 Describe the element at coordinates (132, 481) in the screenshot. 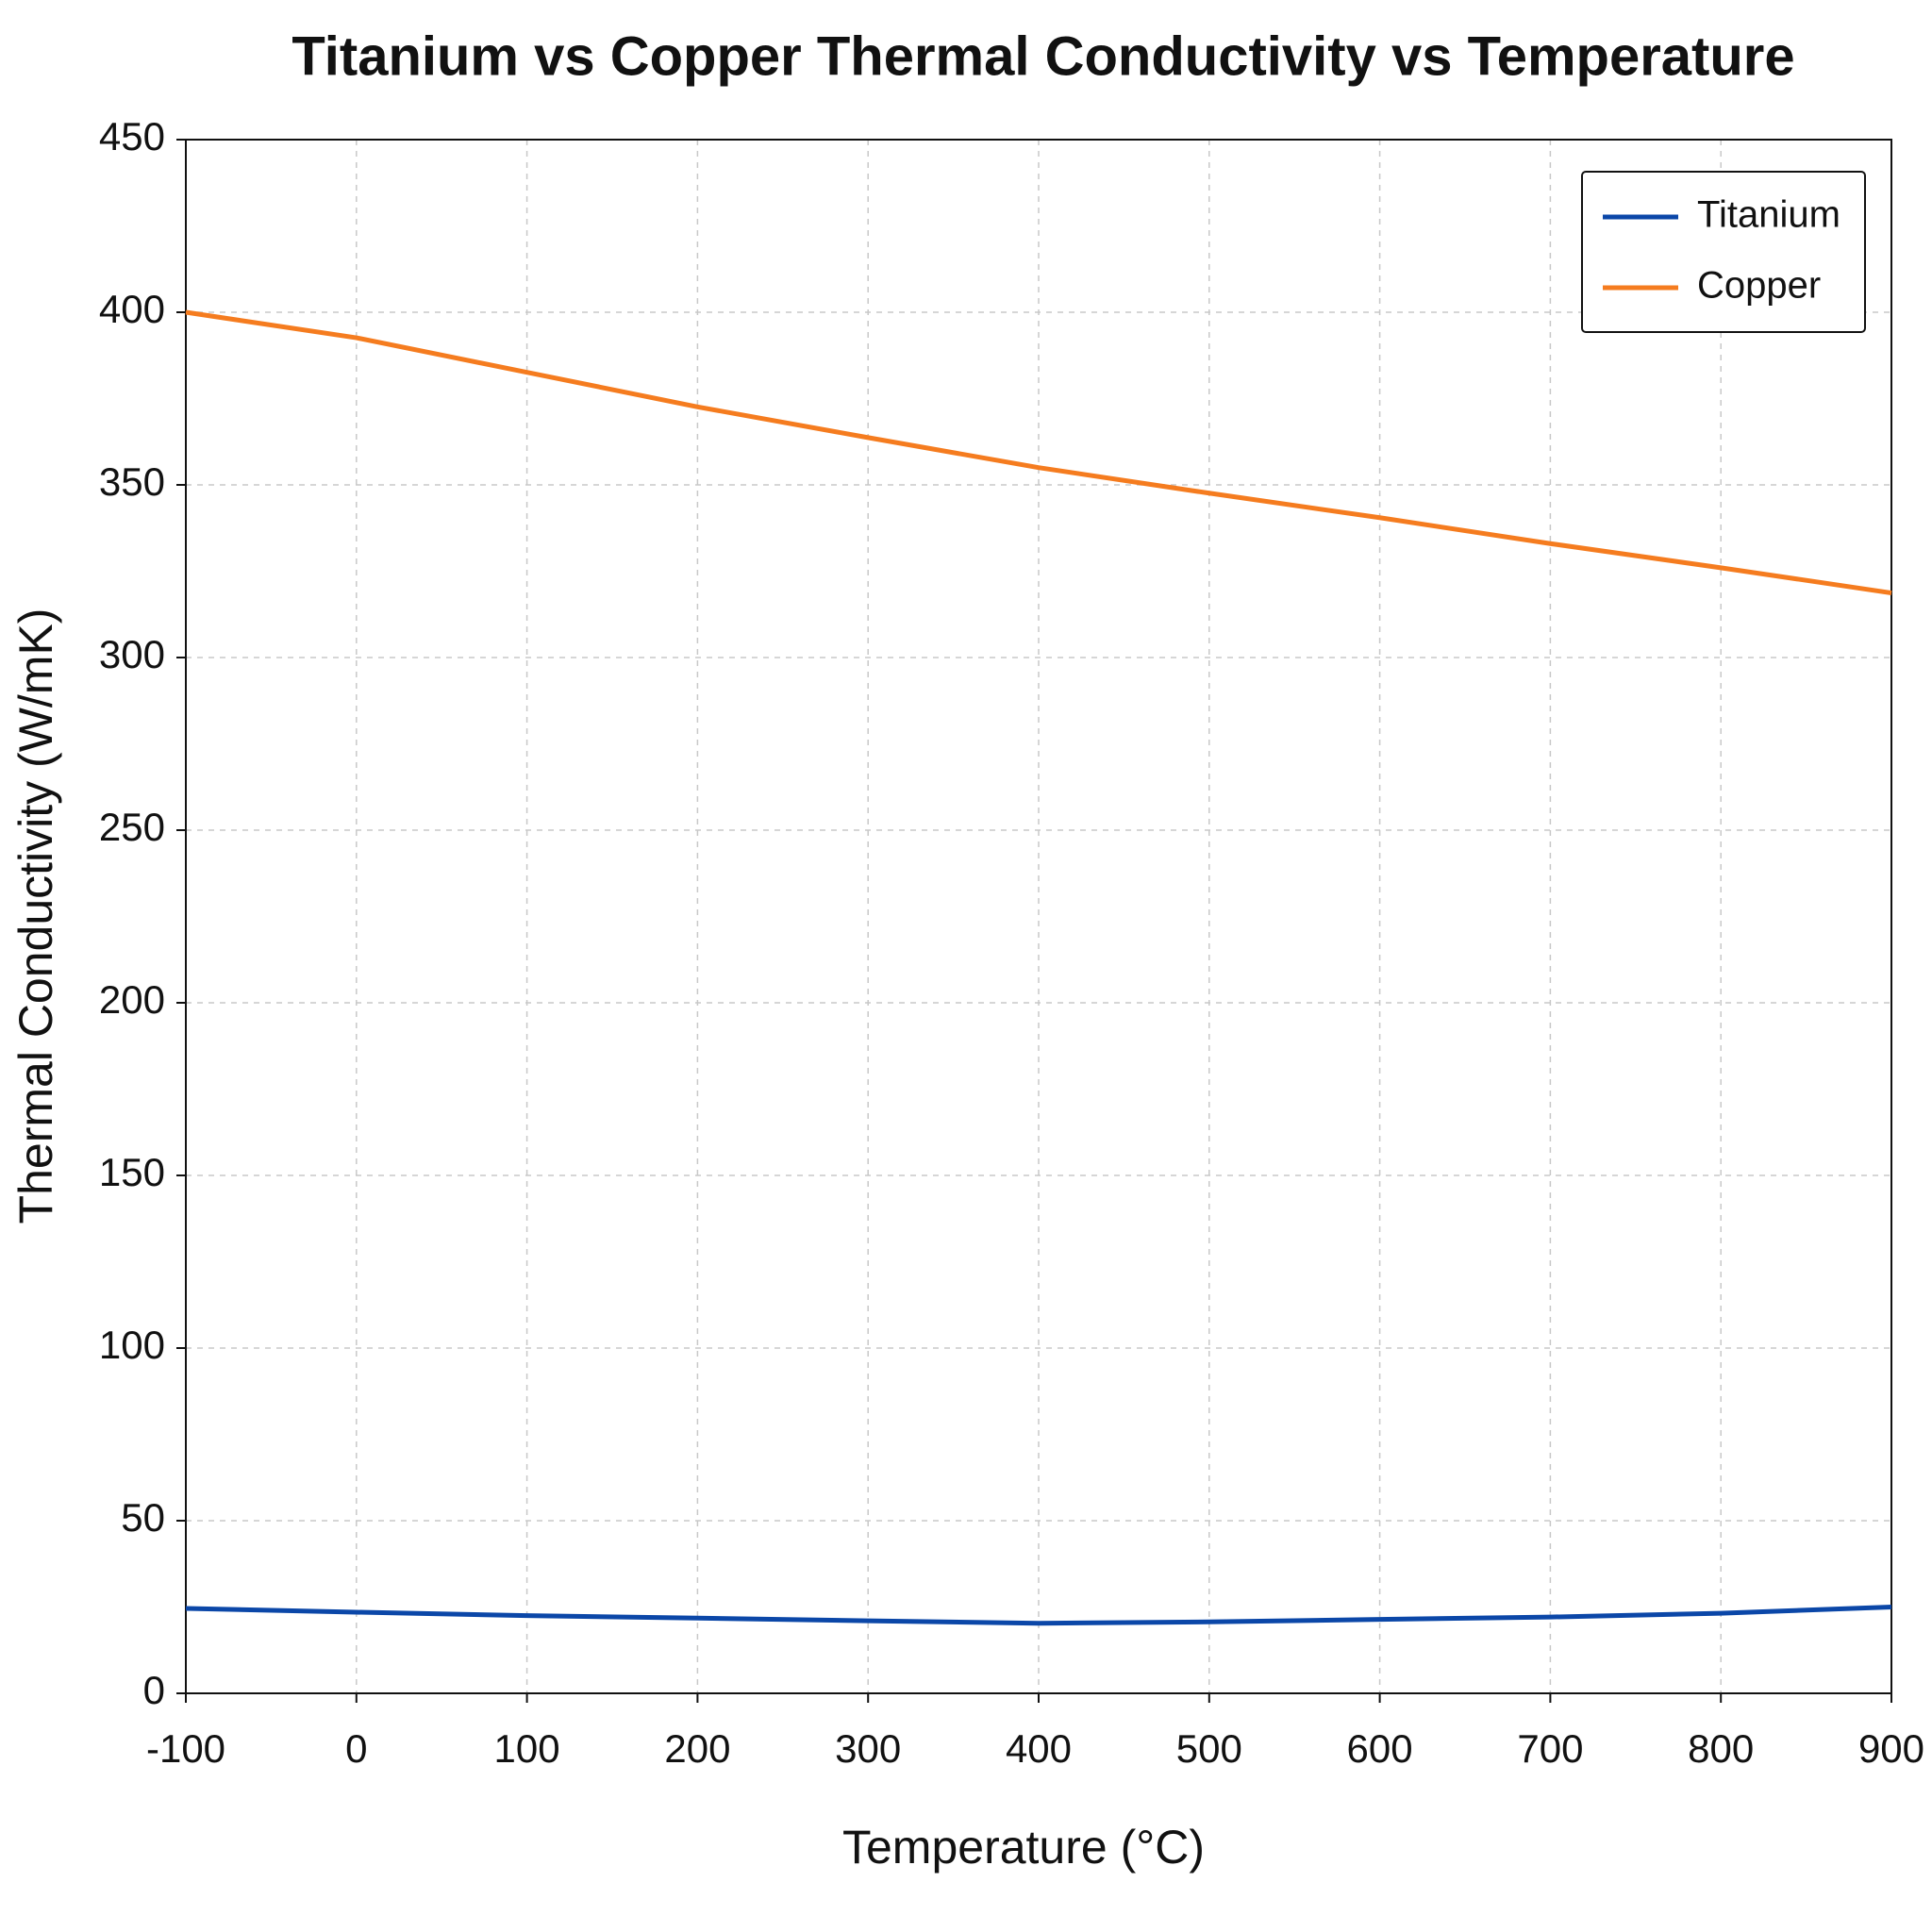

I see `y-tick-label: 350` at that location.